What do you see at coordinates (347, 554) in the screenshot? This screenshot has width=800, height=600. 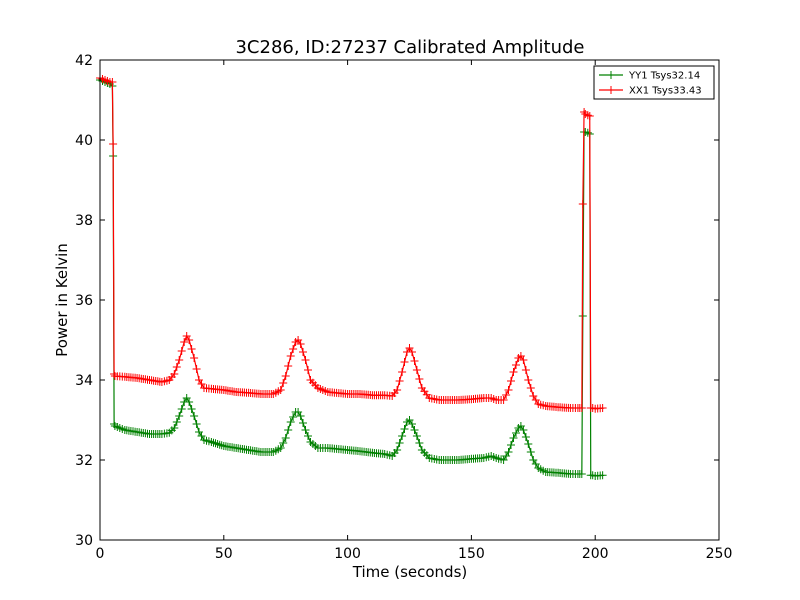 I see `x-tick-label: 100` at bounding box center [347, 554].